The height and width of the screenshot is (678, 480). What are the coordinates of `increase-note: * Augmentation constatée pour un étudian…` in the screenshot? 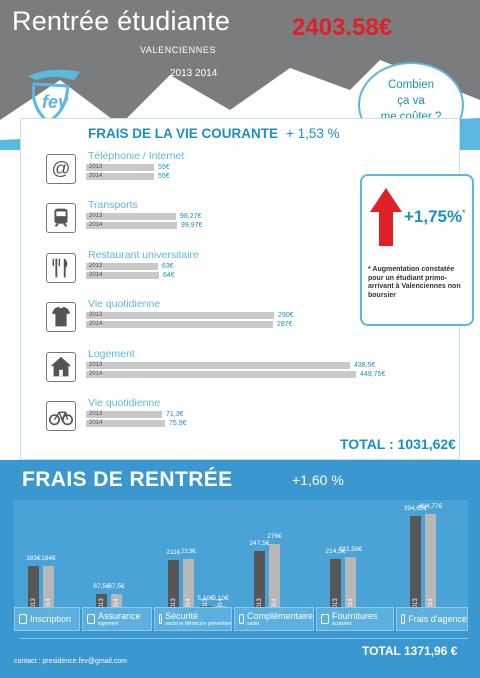 It's located at (414, 282).